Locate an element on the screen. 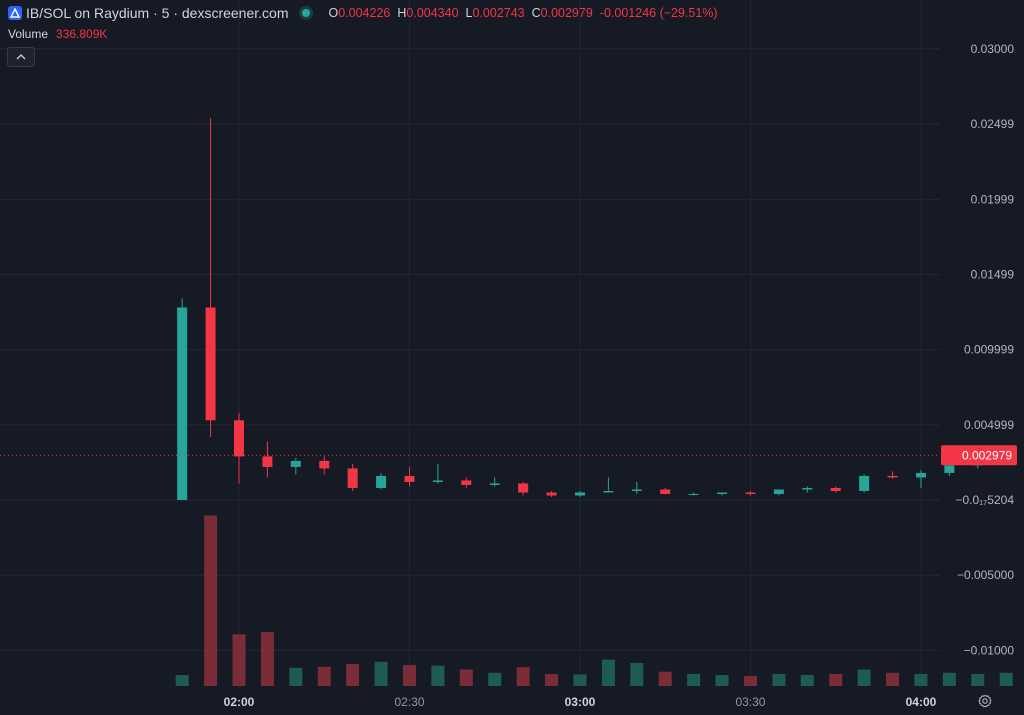 The height and width of the screenshot is (715, 1024). price-tick-label: −0.0₁₇5204 is located at coordinates (984, 500).